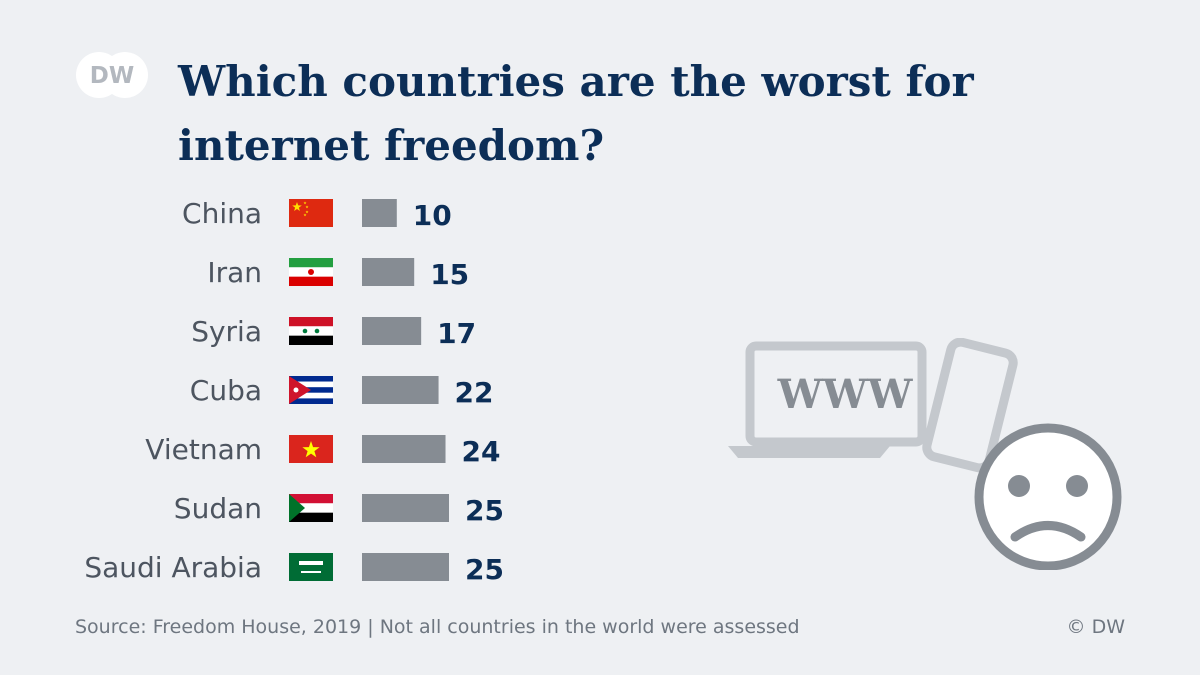 The width and height of the screenshot is (1200, 675). I want to click on laptop-icon, so click(827, 399).